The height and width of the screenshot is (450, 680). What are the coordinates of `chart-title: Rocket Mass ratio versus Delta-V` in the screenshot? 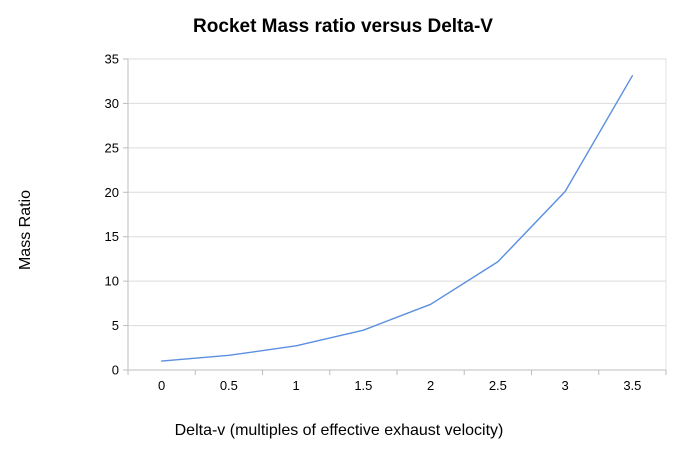 It's located at (343, 26).